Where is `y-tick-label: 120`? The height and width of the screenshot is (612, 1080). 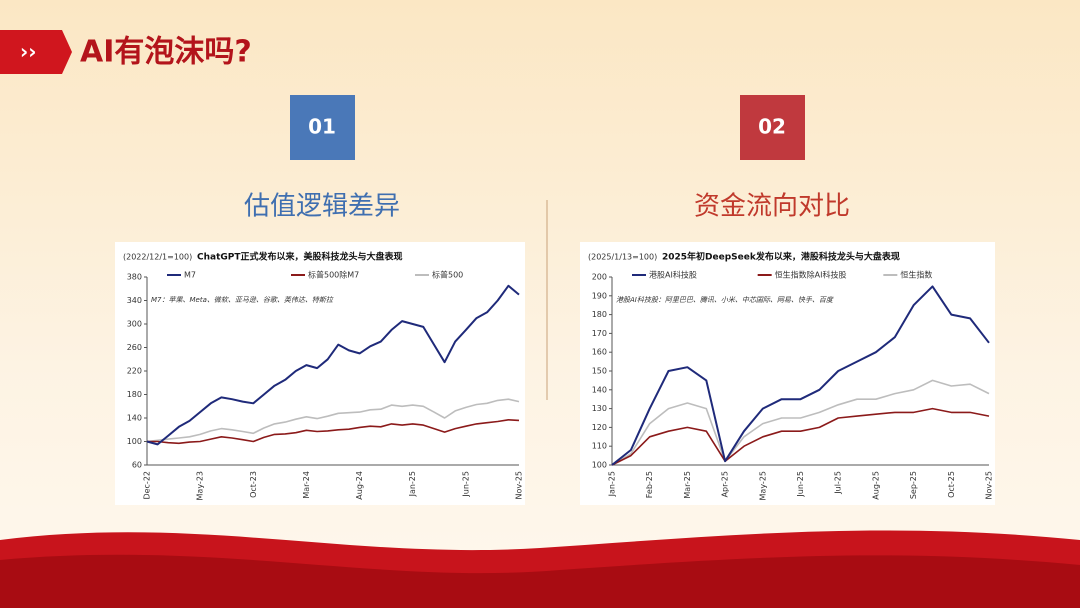 y-tick-label: 120 is located at coordinates (599, 427).